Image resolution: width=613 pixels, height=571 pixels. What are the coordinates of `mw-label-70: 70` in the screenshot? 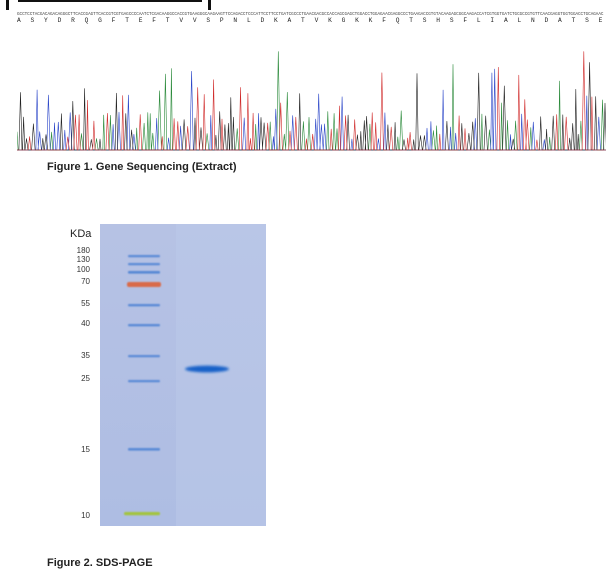 It's located at (85, 281).